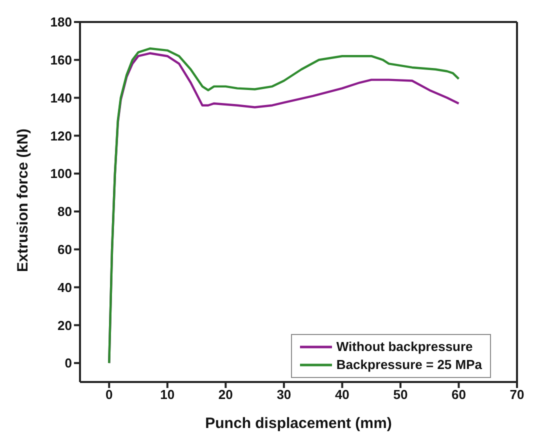  Describe the element at coordinates (61, 22) in the screenshot. I see `y-tick-label: 180` at that location.